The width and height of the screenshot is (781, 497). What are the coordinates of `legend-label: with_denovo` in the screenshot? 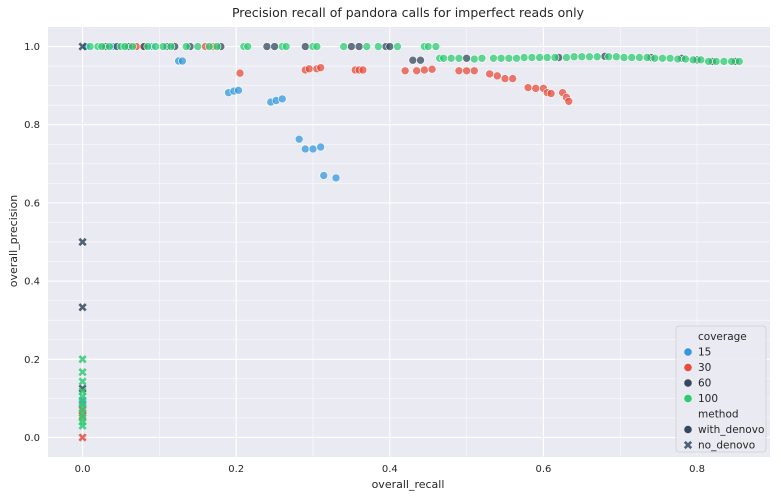 It's located at (731, 430).